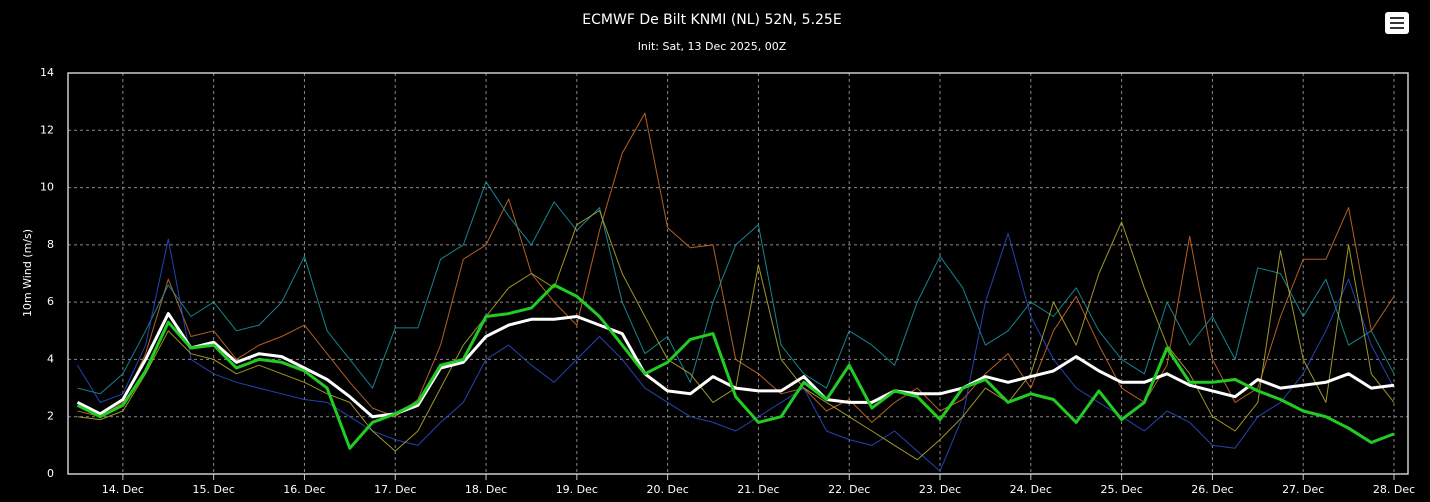 This screenshot has width=1430, height=502. I want to click on y-tick-label: 2, so click(50, 416).